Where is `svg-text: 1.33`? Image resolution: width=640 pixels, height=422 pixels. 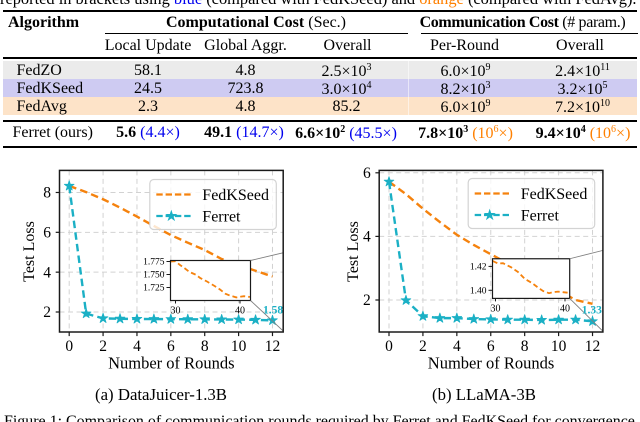 svg-text: 1.33 is located at coordinates (592, 311).